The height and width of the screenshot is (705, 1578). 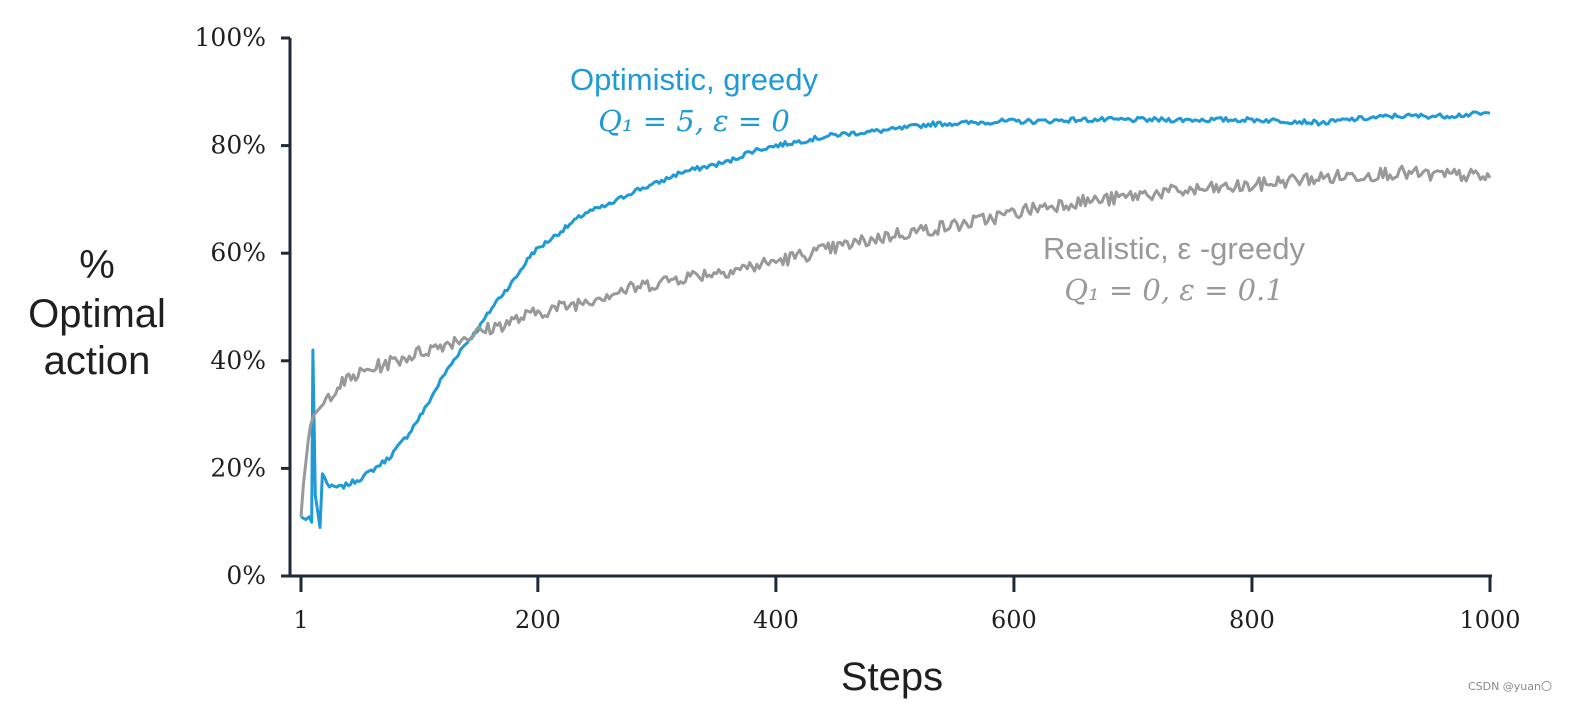 I want to click on y-tick-label: 100%, so click(x=230, y=37).